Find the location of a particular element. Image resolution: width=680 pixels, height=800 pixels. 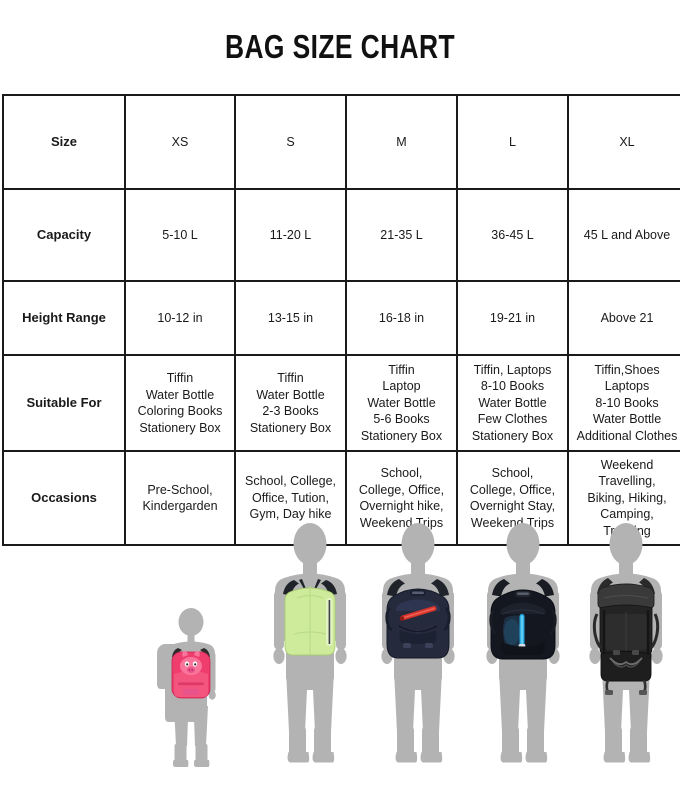

page-title: BAG SIZE CHART is located at coordinates (340, 46).